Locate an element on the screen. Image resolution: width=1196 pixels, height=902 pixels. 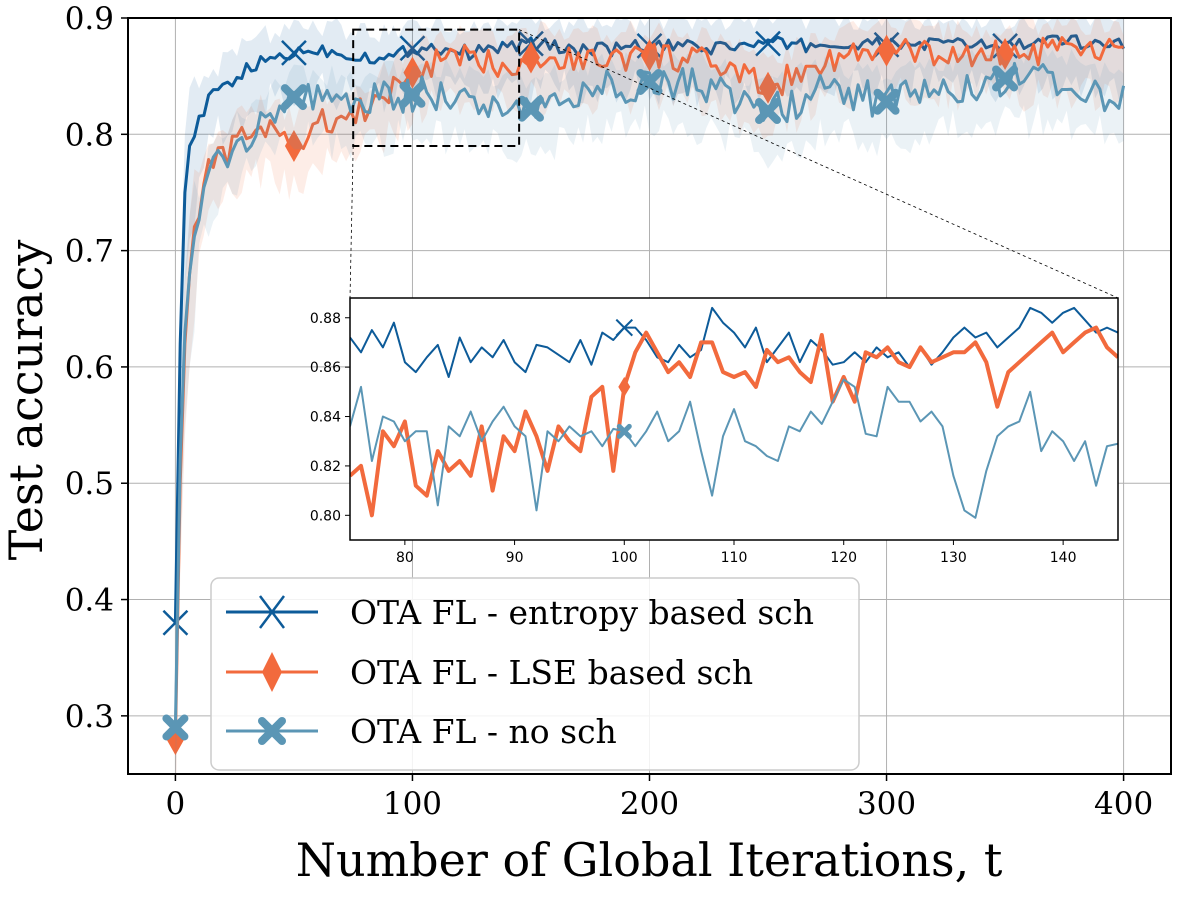
x-axis-label: Number of Global Iterations, t is located at coordinates (649, 860).